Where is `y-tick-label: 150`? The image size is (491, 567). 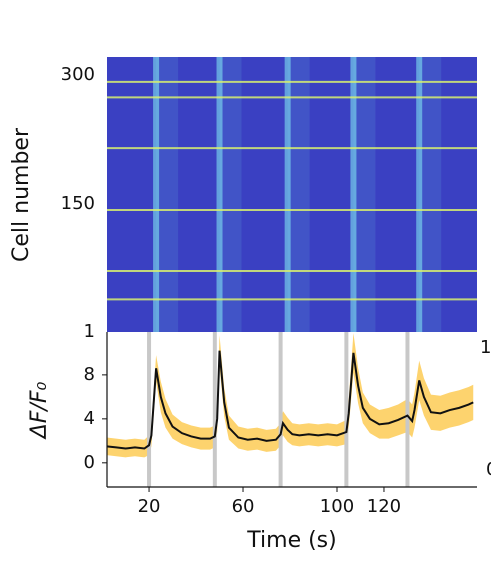
y-tick-label: 150 is located at coordinates (78, 203).